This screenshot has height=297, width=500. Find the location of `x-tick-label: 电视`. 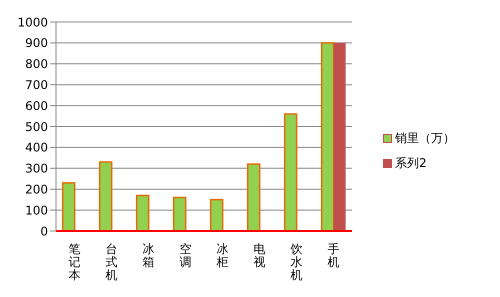

x-tick-label: 电视 is located at coordinates (260, 255).